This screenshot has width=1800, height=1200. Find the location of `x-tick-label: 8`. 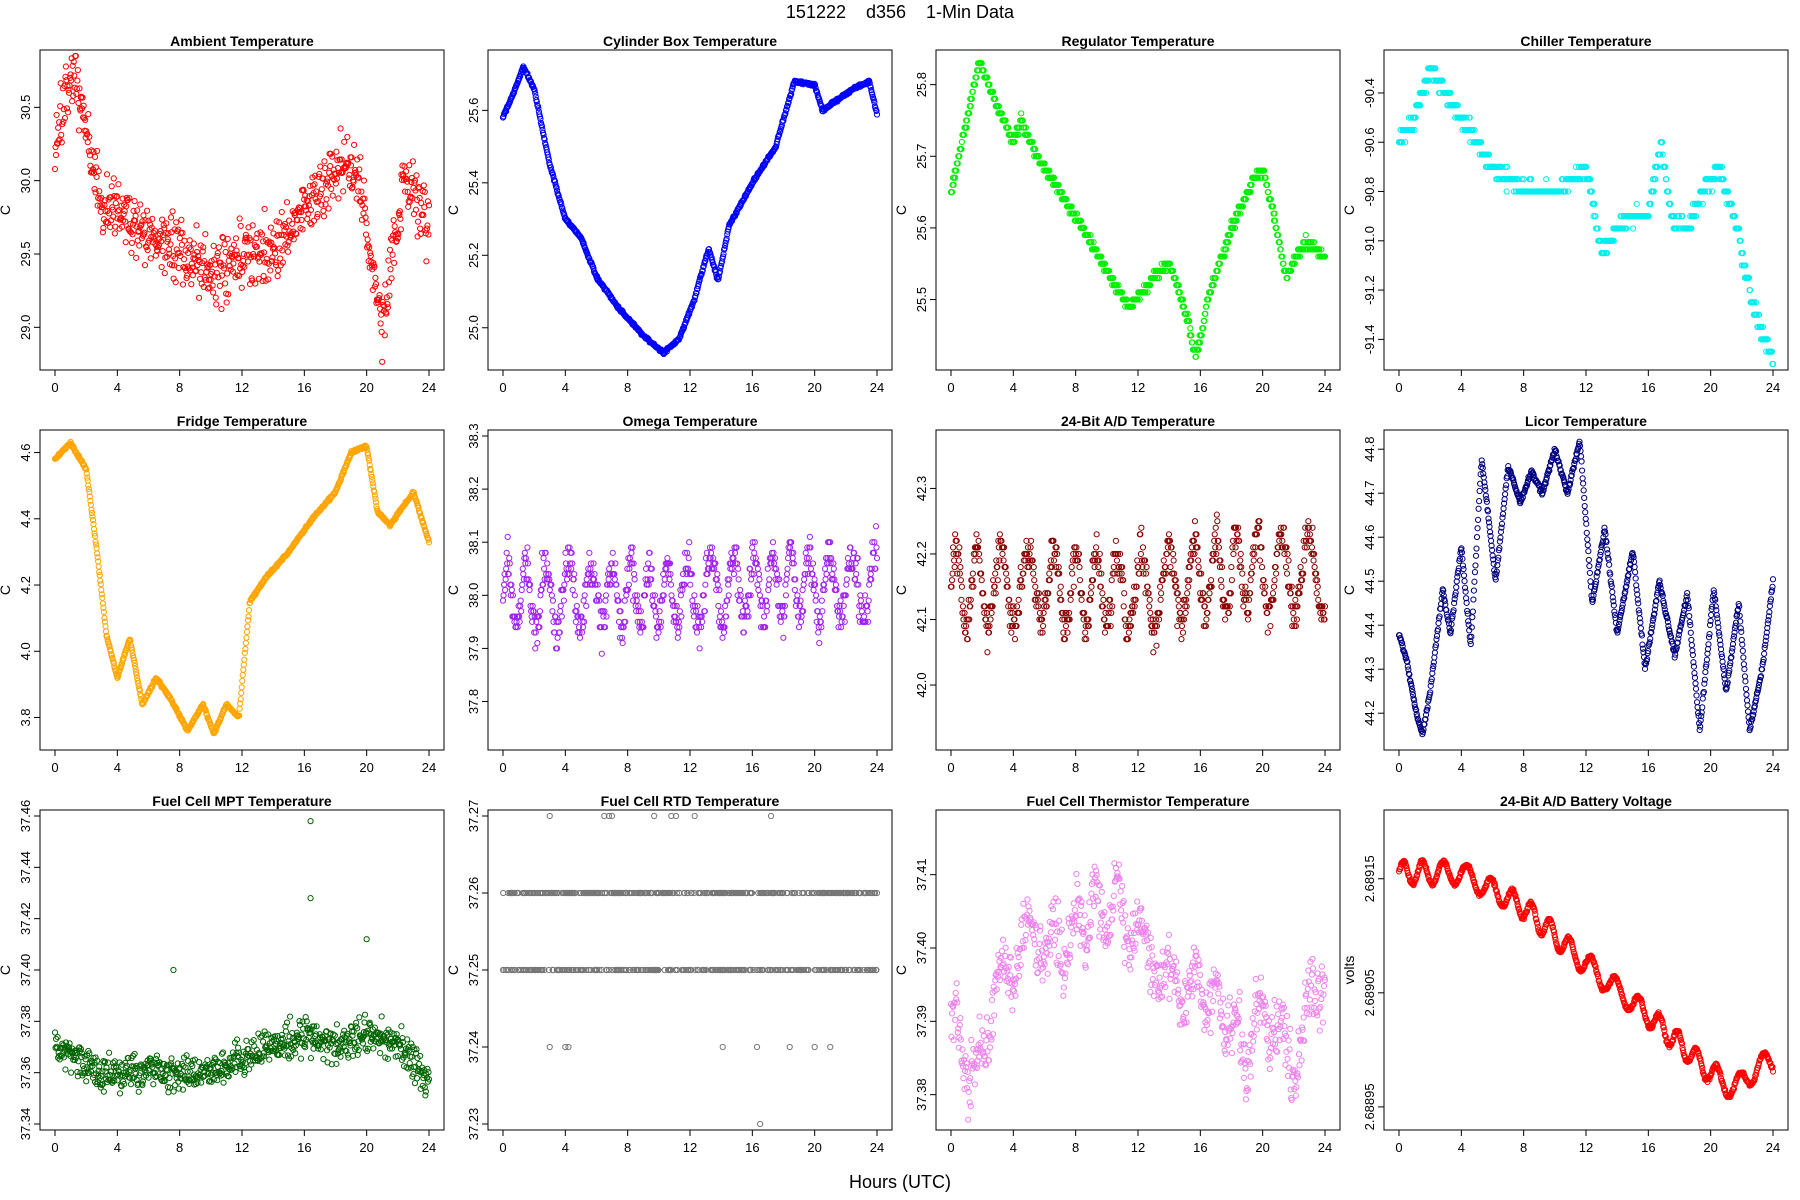

x-tick-label: 8 is located at coordinates (1075, 387).